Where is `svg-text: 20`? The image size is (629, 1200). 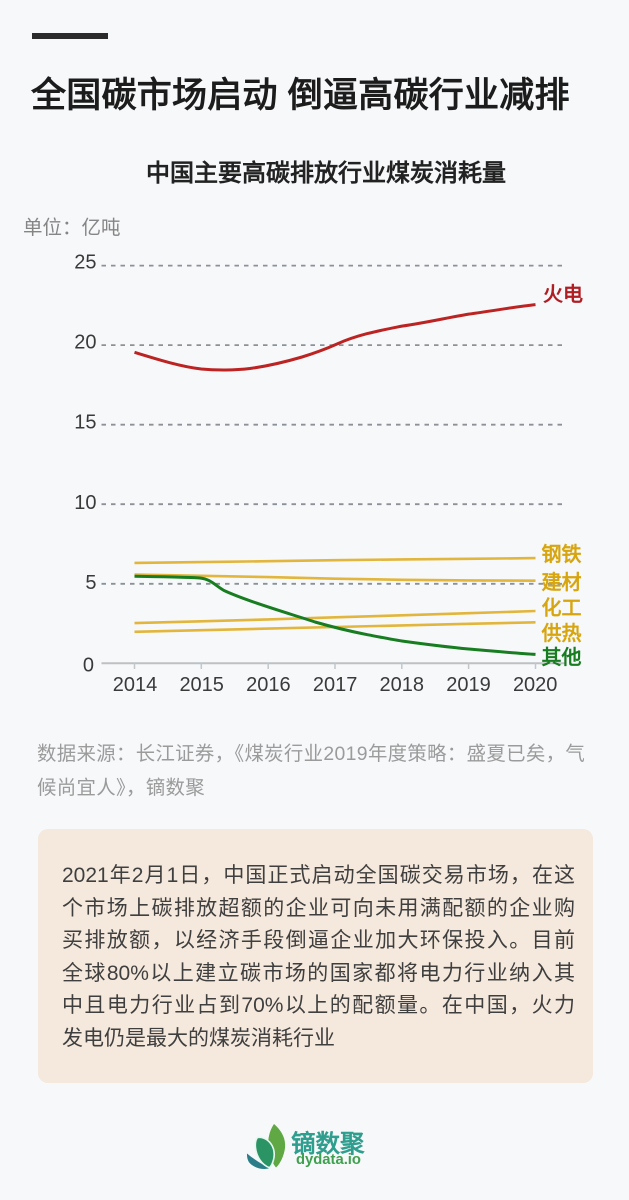 svg-text: 20 is located at coordinates (85, 343).